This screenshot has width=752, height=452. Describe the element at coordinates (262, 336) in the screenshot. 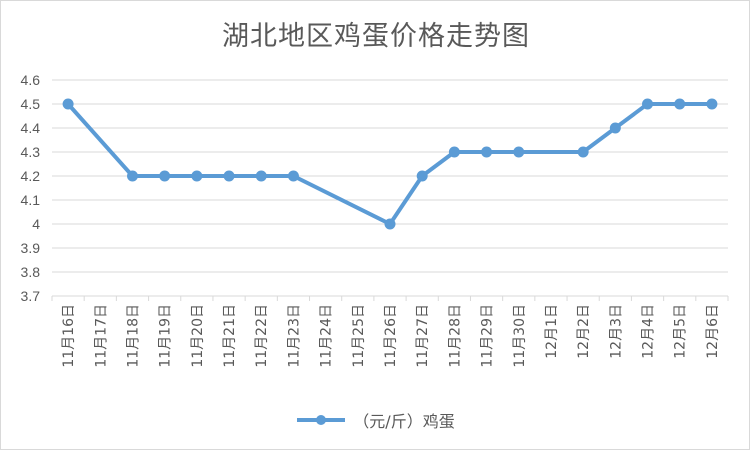

I see `x-tick-label: 11月22日` at that location.